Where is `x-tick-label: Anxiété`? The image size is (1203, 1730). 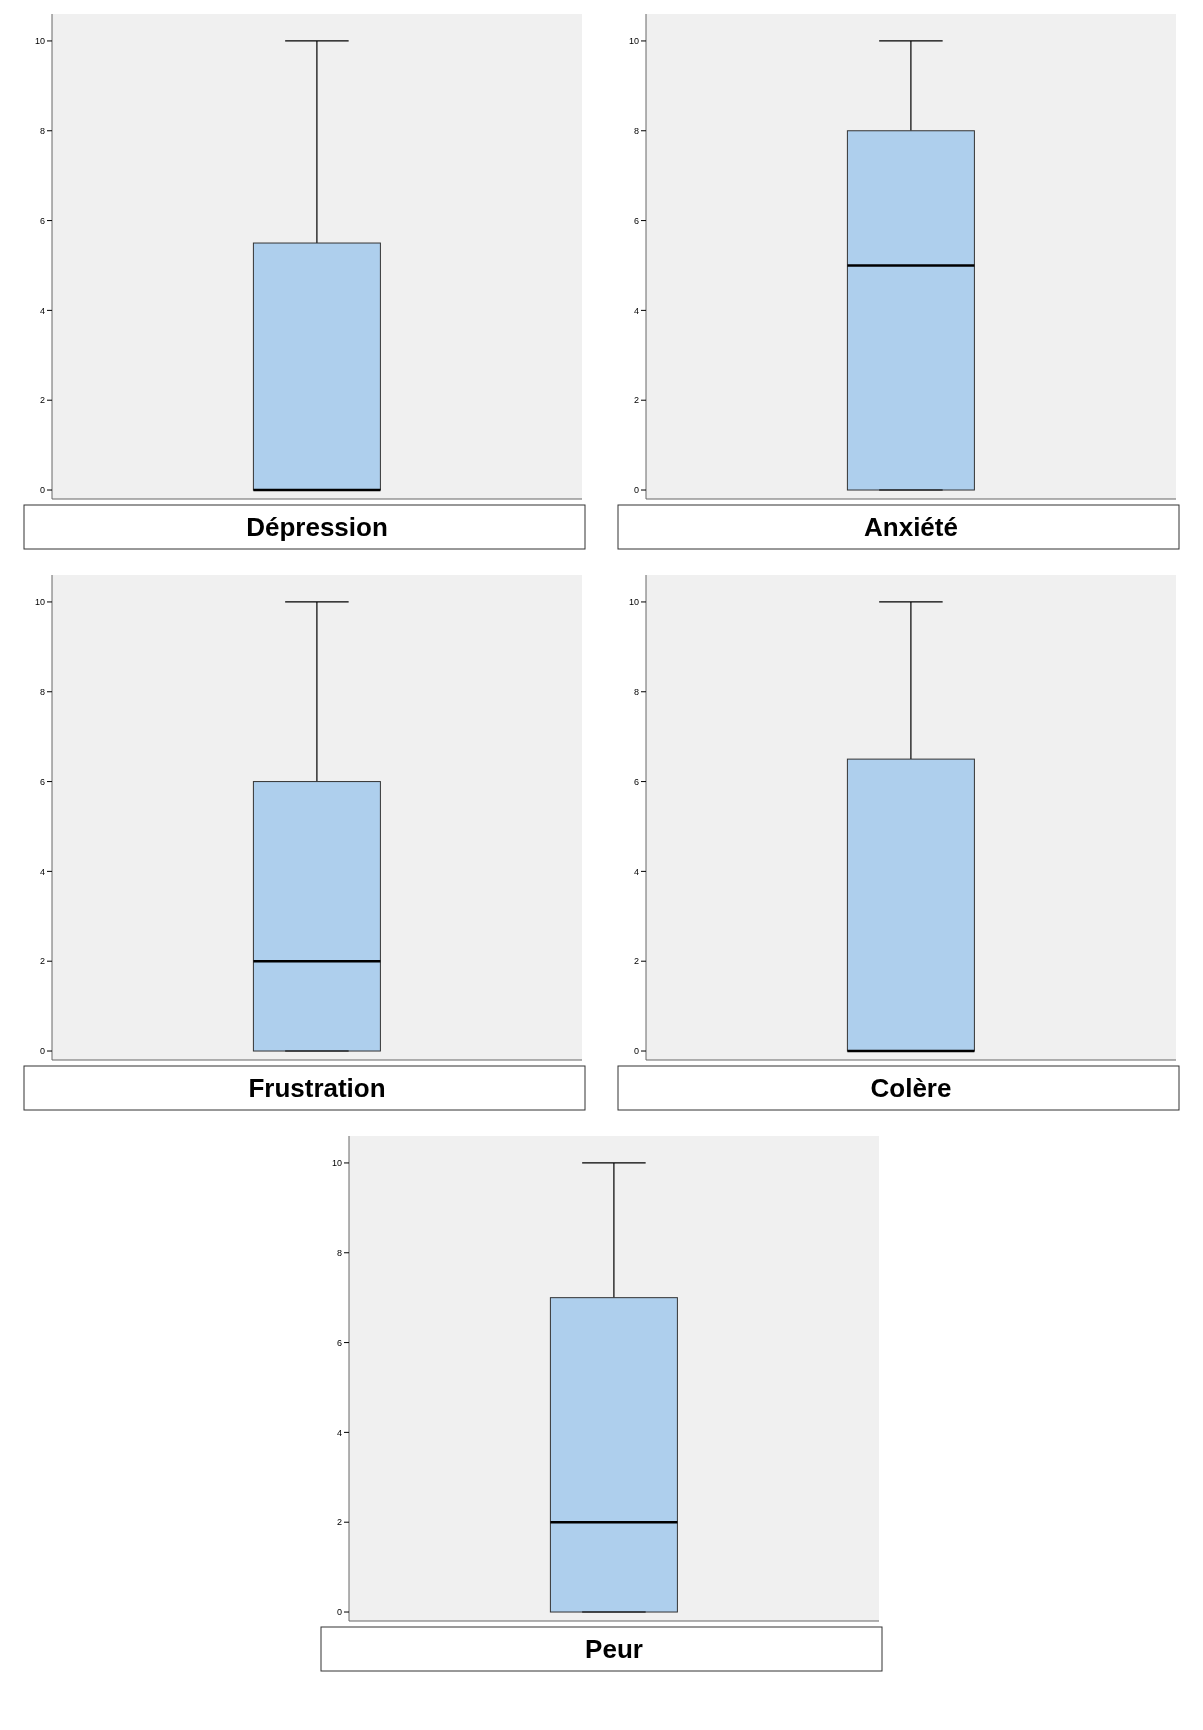
x-tick-label: Anxiété is located at coordinates (910, 527).